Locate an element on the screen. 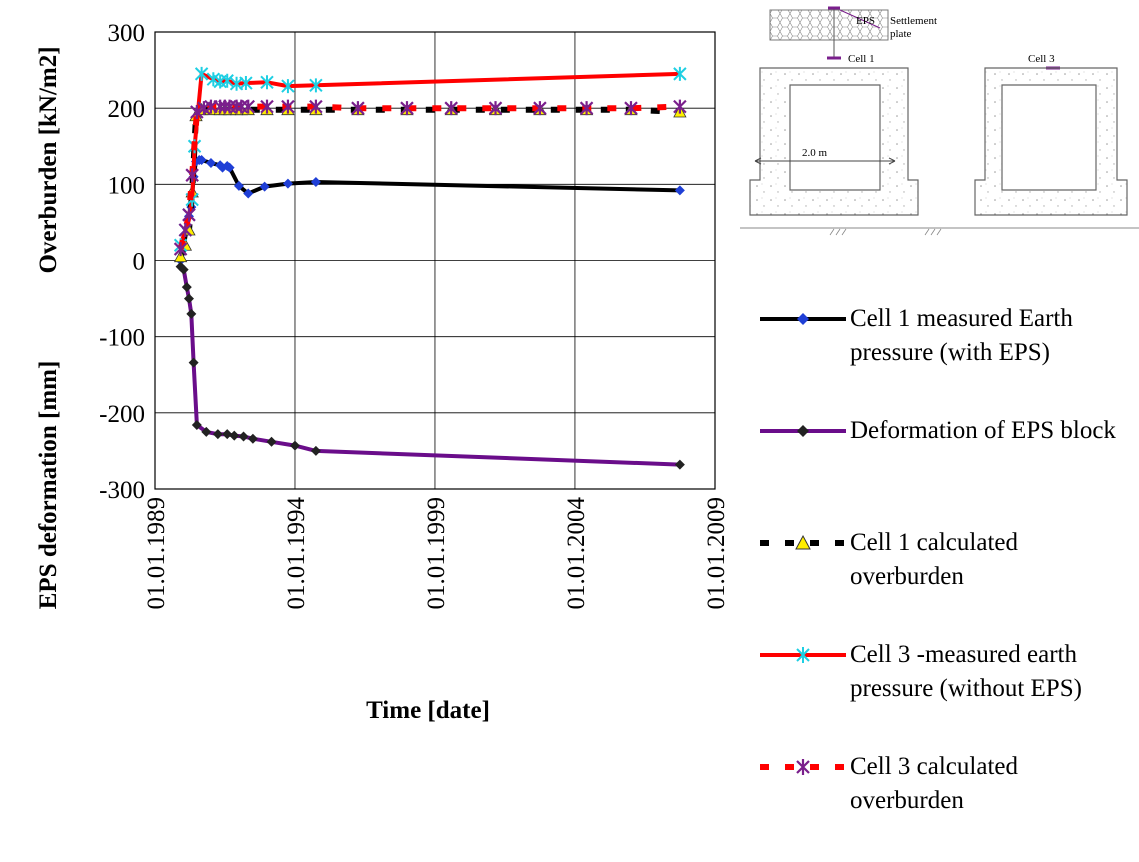 Image resolution: width=1139 pixels, height=862 pixels. y-axis-title-bottom: EPS deformation [mm] is located at coordinates (48, 485).